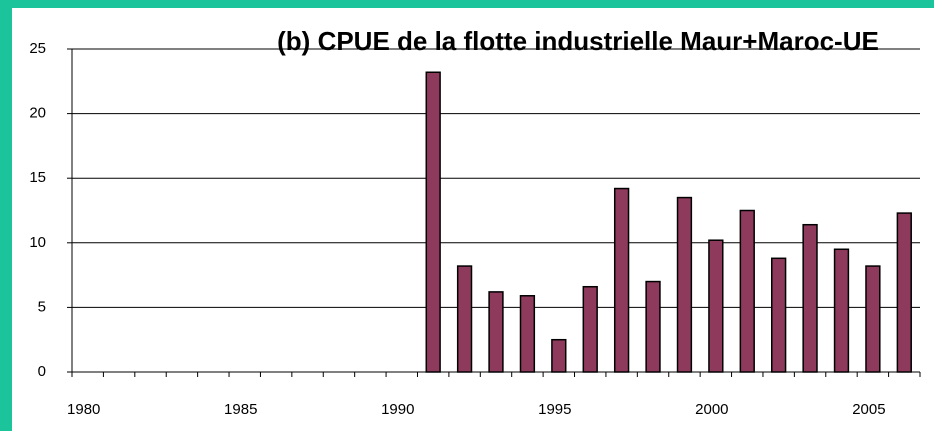  I want to click on x-tick-label: 2005, so click(868, 409).